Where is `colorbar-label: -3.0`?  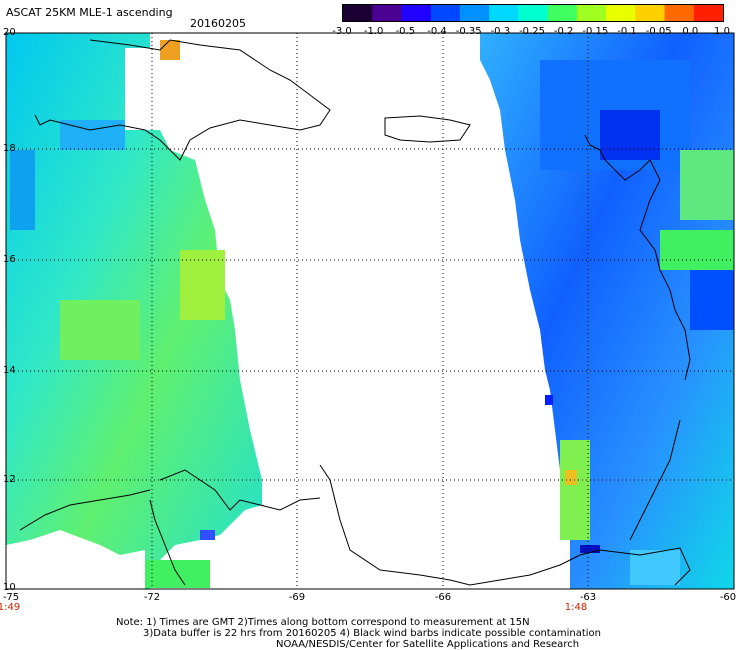
colorbar-label: -3.0 is located at coordinates (342, 31).